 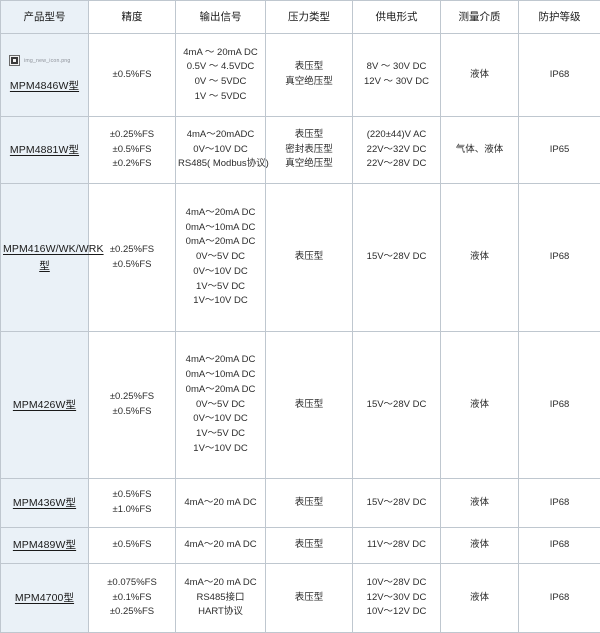 What do you see at coordinates (479, 150) in the screenshot?
I see `cell-measured-media-lines: 气体、液体` at bounding box center [479, 150].